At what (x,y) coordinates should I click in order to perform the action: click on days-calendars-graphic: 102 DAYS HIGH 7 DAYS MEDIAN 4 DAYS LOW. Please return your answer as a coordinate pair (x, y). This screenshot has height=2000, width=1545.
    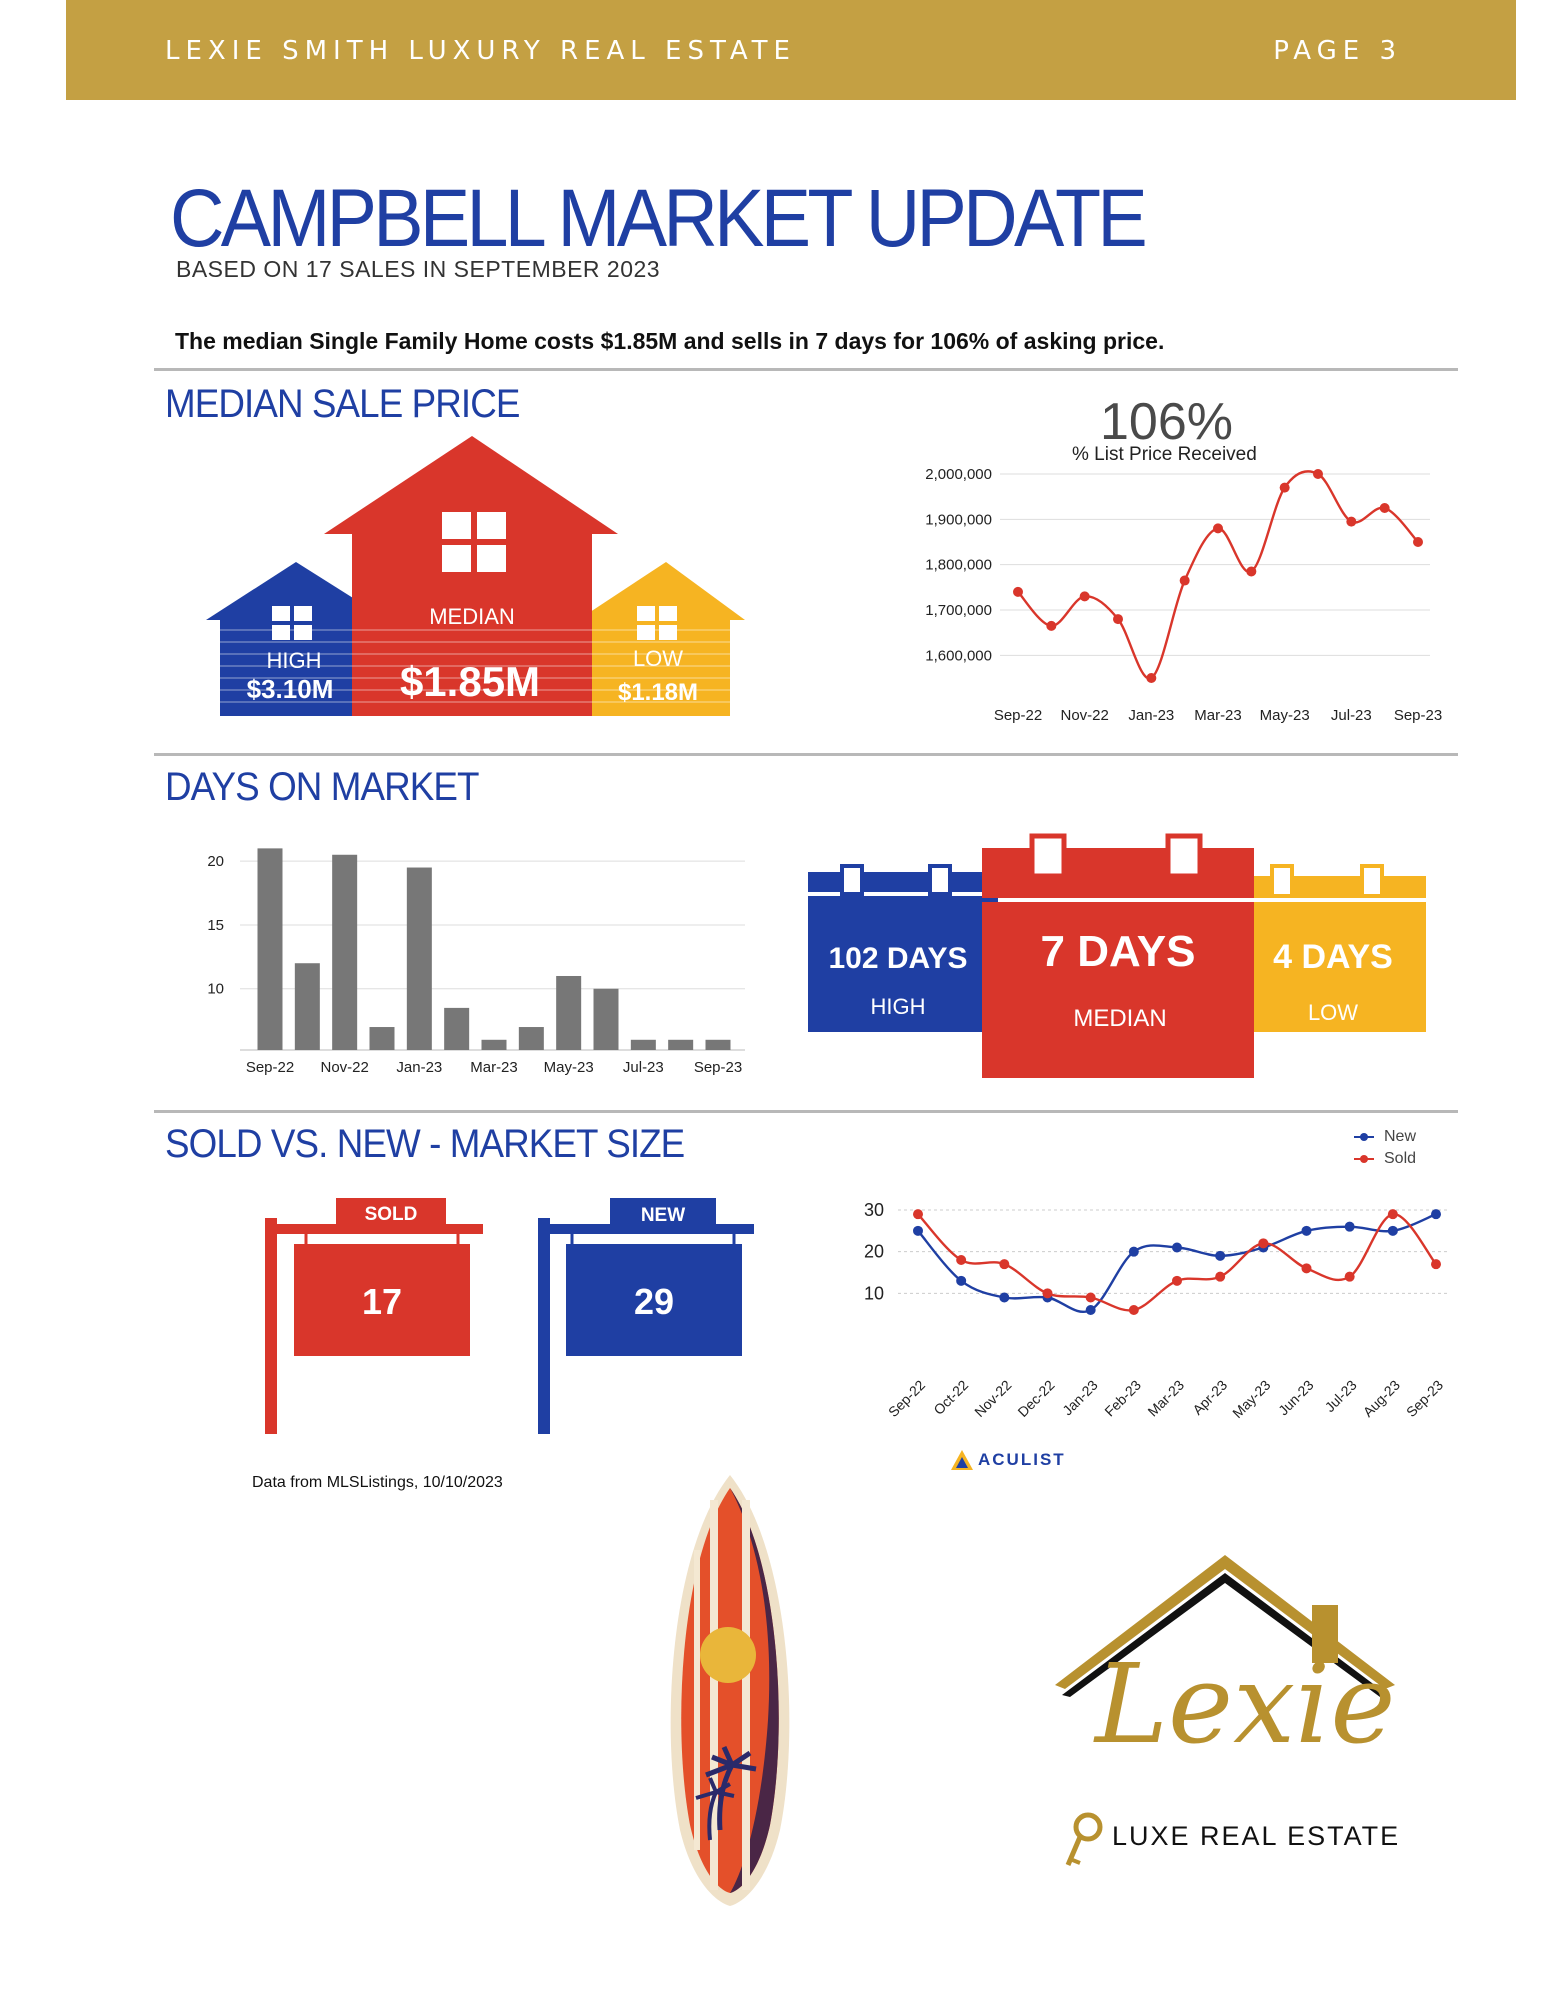
    Looking at the image, I should click on (1117, 955).